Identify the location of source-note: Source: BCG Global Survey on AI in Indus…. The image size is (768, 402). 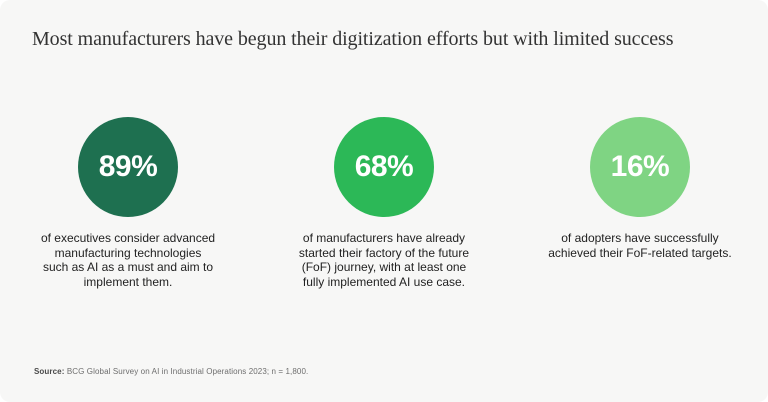
(171, 371).